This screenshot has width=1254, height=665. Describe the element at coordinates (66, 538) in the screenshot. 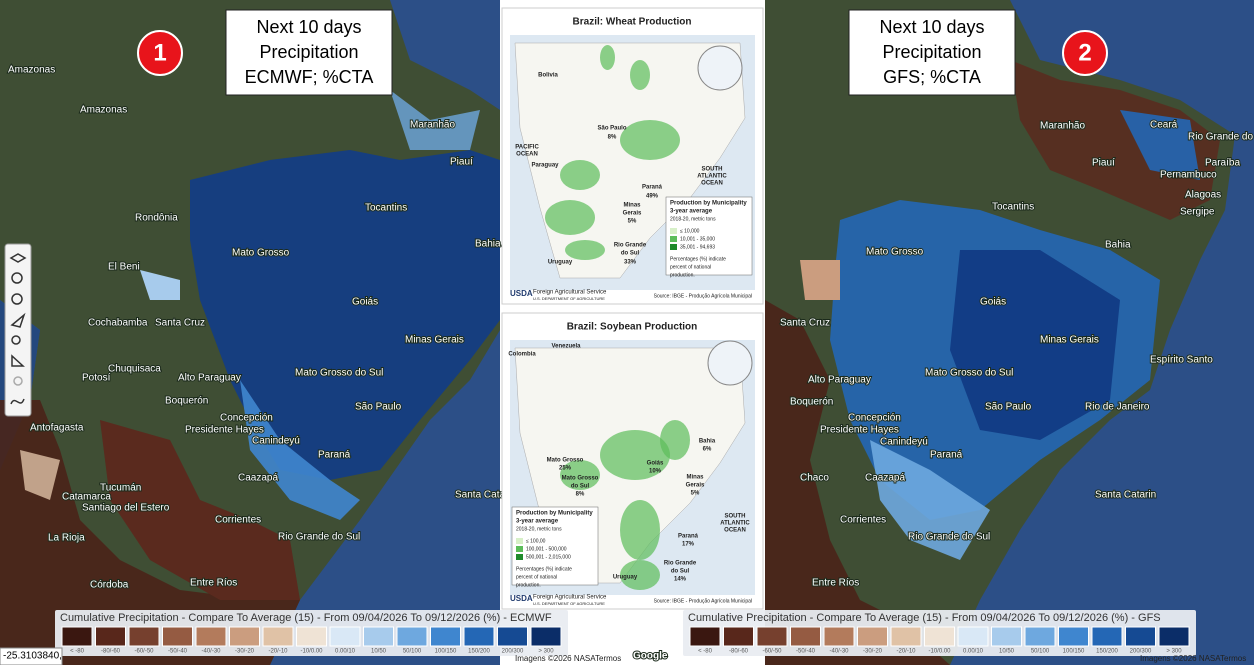

I see `place-label: La Rioja` at that location.